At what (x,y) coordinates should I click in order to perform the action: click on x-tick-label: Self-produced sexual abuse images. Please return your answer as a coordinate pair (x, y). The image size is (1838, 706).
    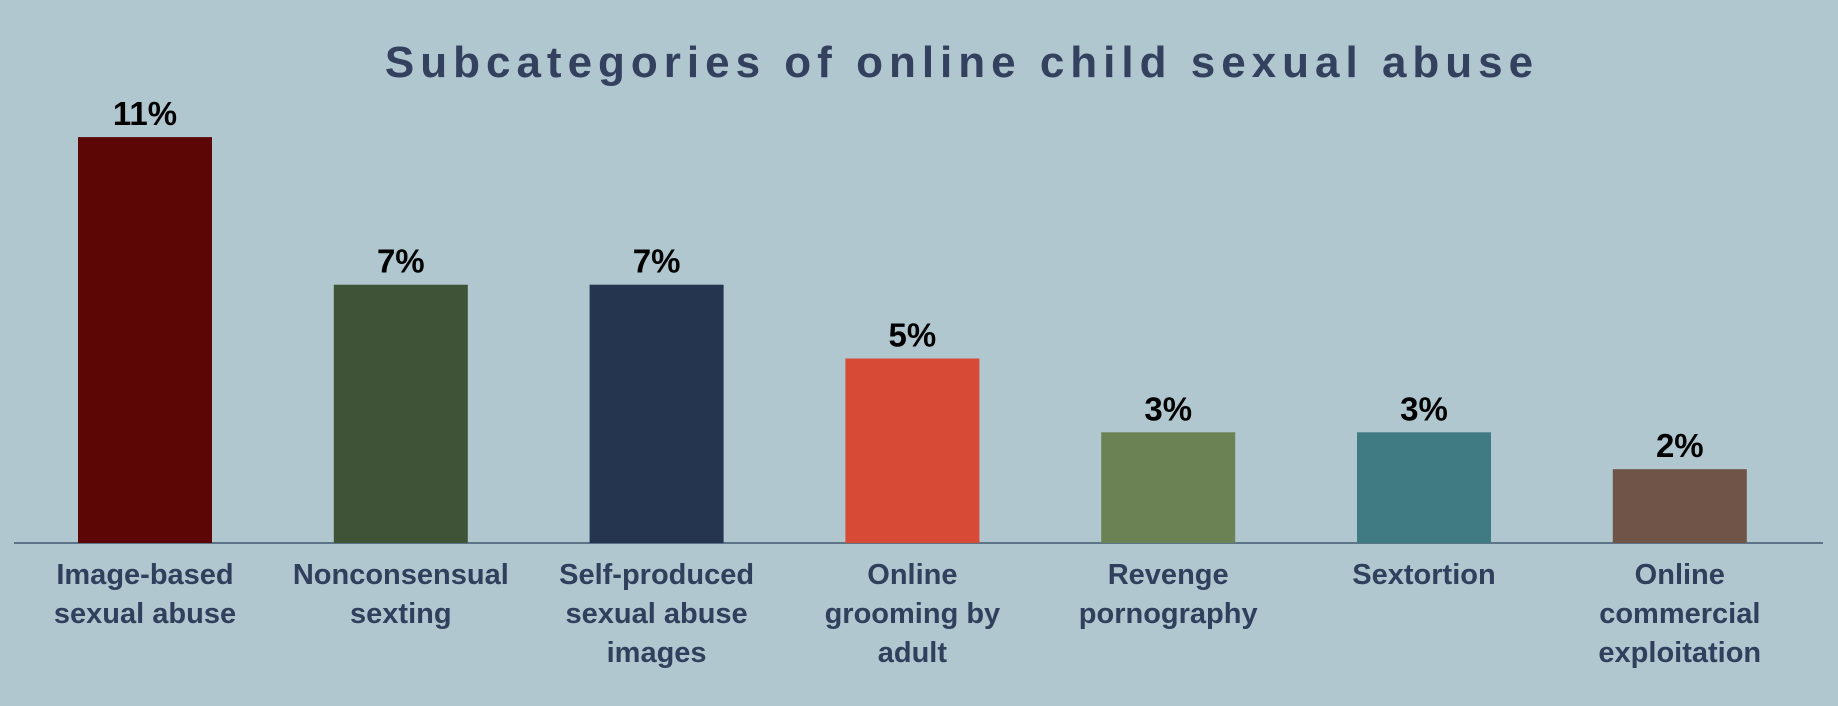
    Looking at the image, I should click on (657, 614).